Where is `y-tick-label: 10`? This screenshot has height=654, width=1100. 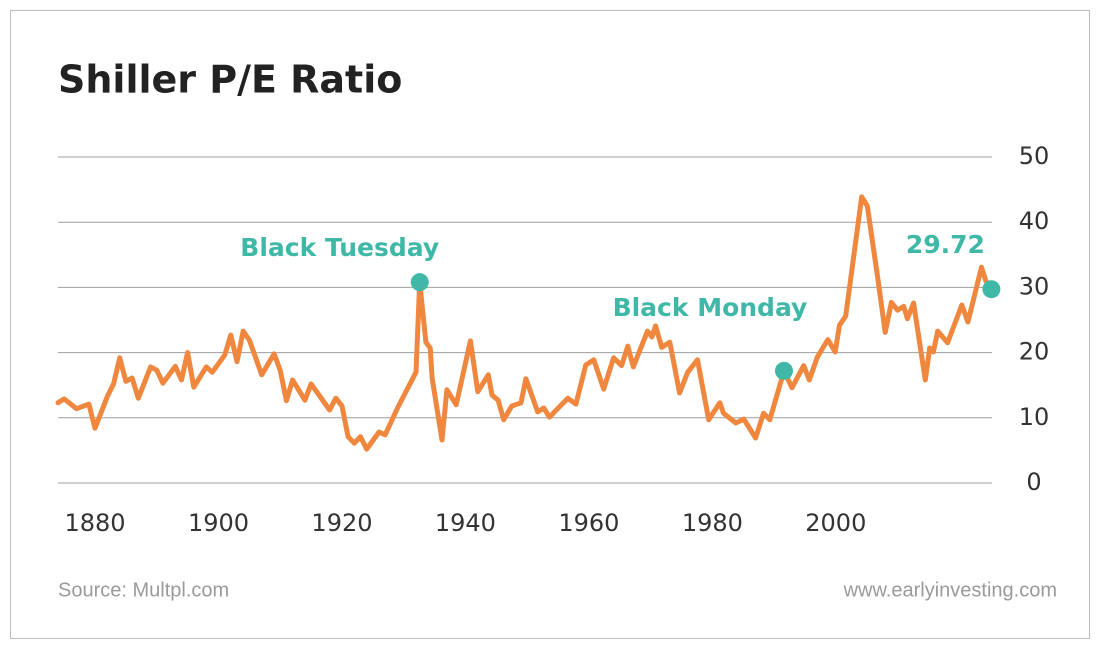
y-tick-label: 10 is located at coordinates (1034, 417).